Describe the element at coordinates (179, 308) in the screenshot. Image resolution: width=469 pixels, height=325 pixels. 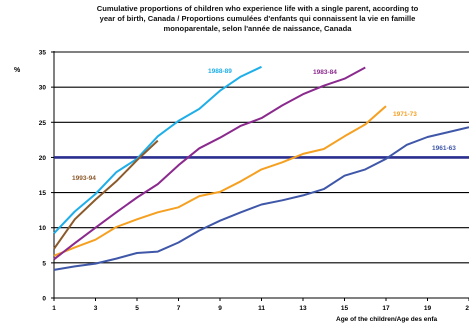
I see `x-tick-label: 7` at that location.